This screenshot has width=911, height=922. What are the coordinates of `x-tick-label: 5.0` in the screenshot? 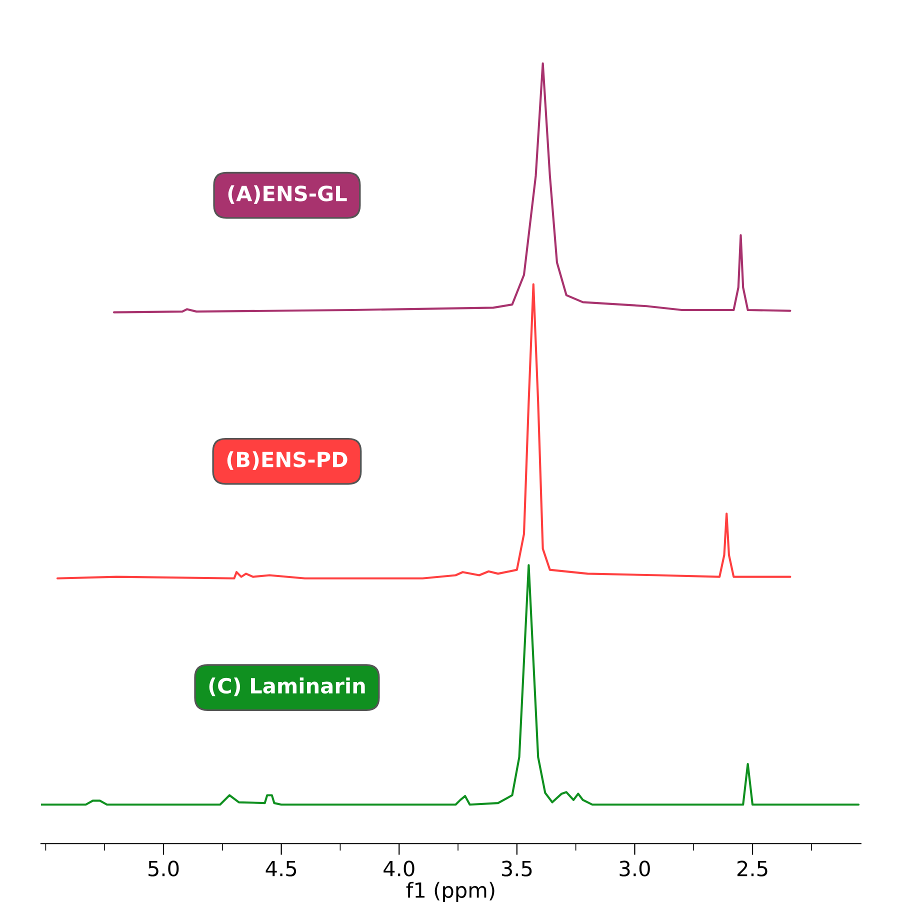 It's located at (163, 868).